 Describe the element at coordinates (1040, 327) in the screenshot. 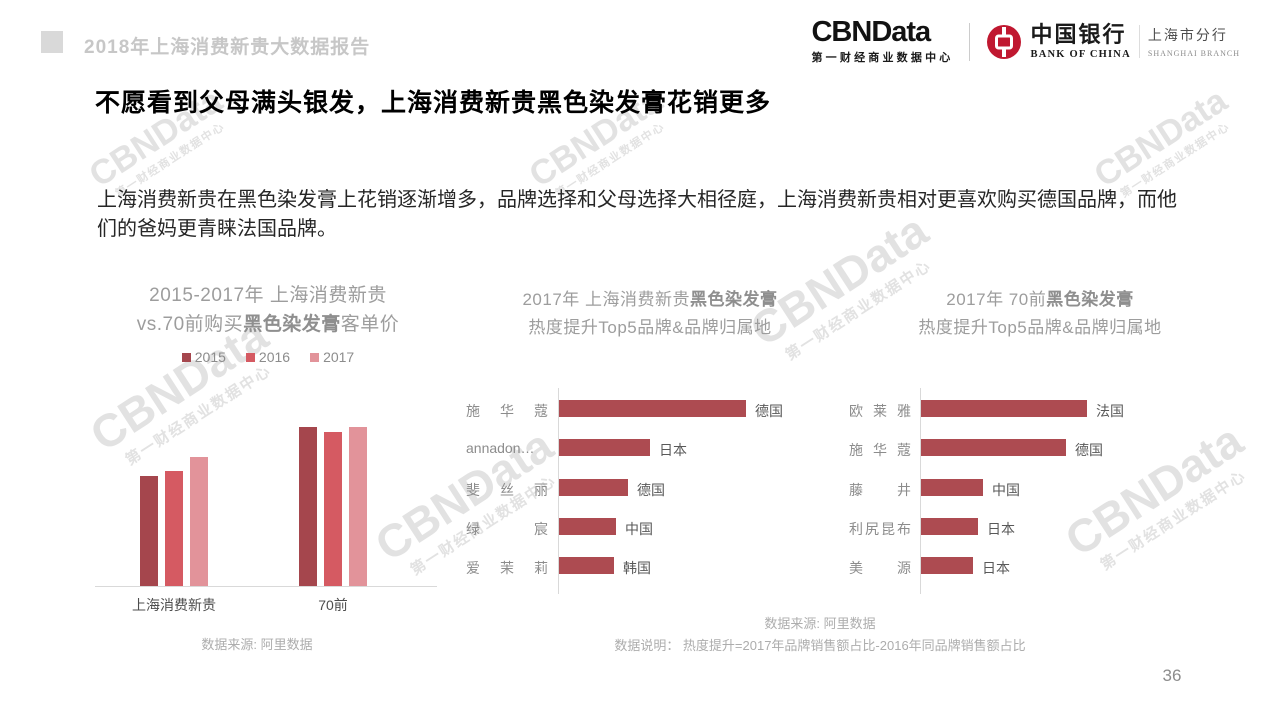

I see `right-chart-title-line2: 热度提升Top5品牌&品牌归属地` at that location.